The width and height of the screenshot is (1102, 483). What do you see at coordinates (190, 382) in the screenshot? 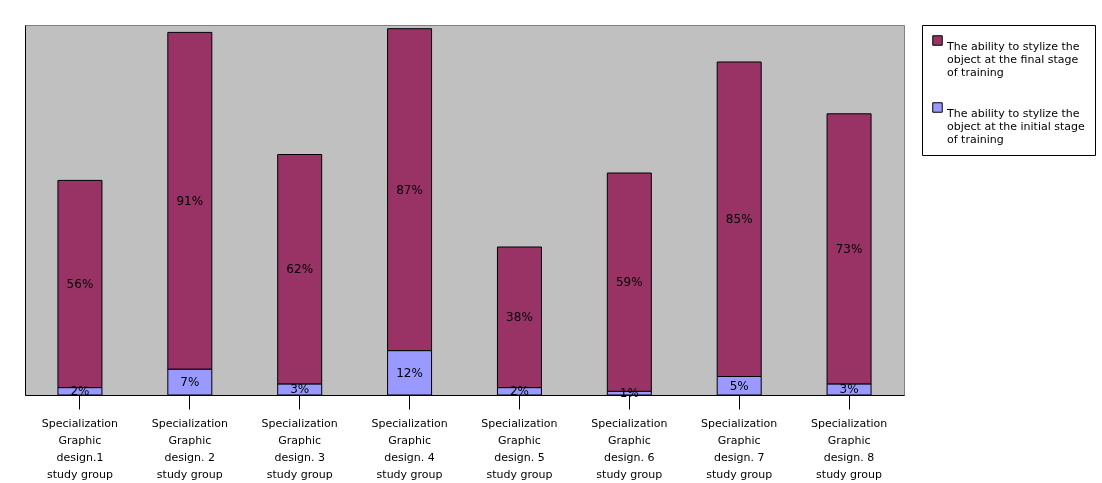
I see `data-label: 7%` at bounding box center [190, 382].